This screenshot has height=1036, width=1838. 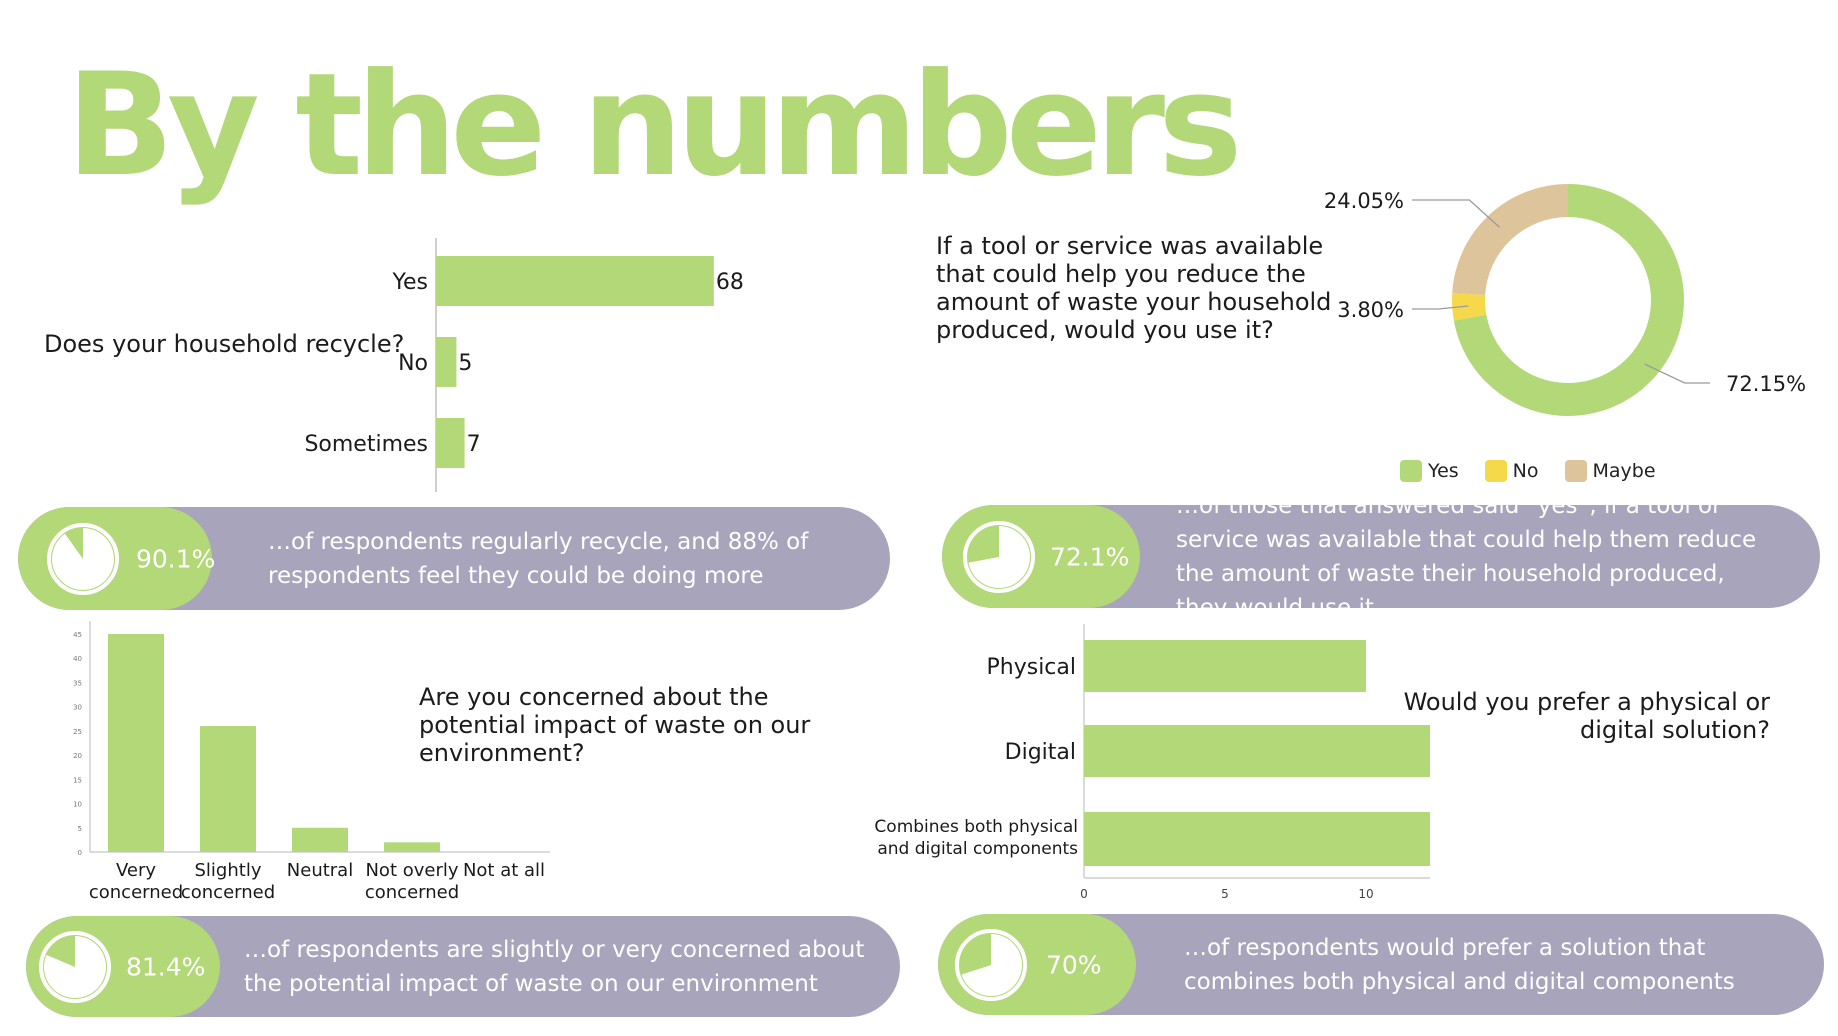 What do you see at coordinates (1624, 471) in the screenshot?
I see `legend-label: Maybe` at bounding box center [1624, 471].